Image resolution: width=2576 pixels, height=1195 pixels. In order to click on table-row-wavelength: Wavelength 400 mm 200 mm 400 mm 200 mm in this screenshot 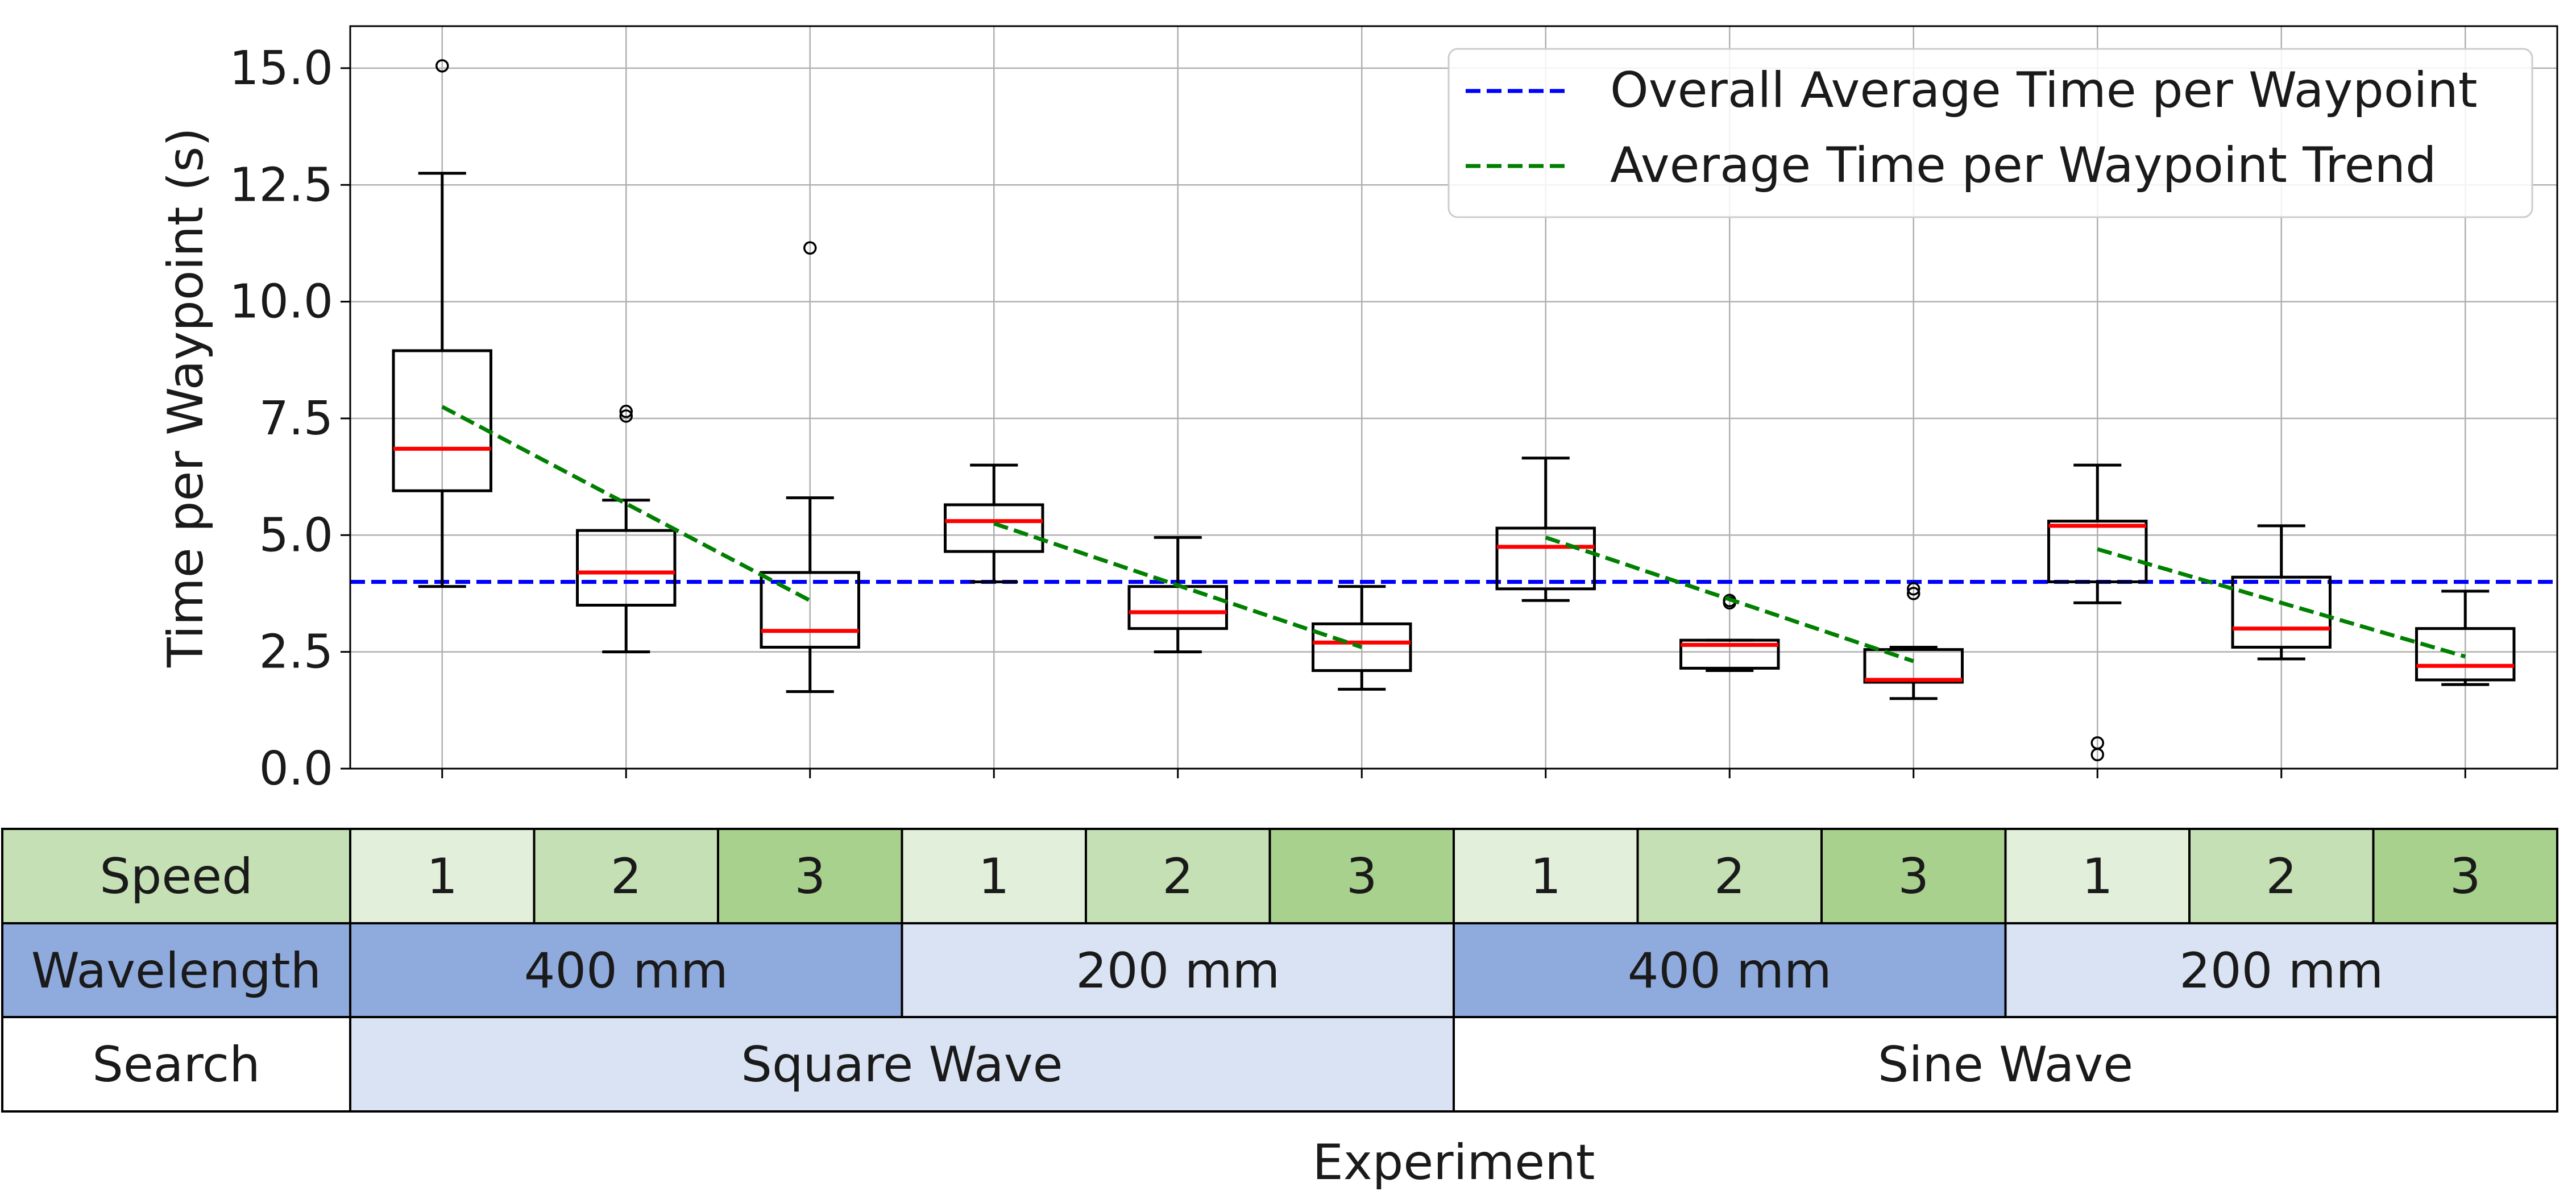, I will do `click(1279, 970)`.